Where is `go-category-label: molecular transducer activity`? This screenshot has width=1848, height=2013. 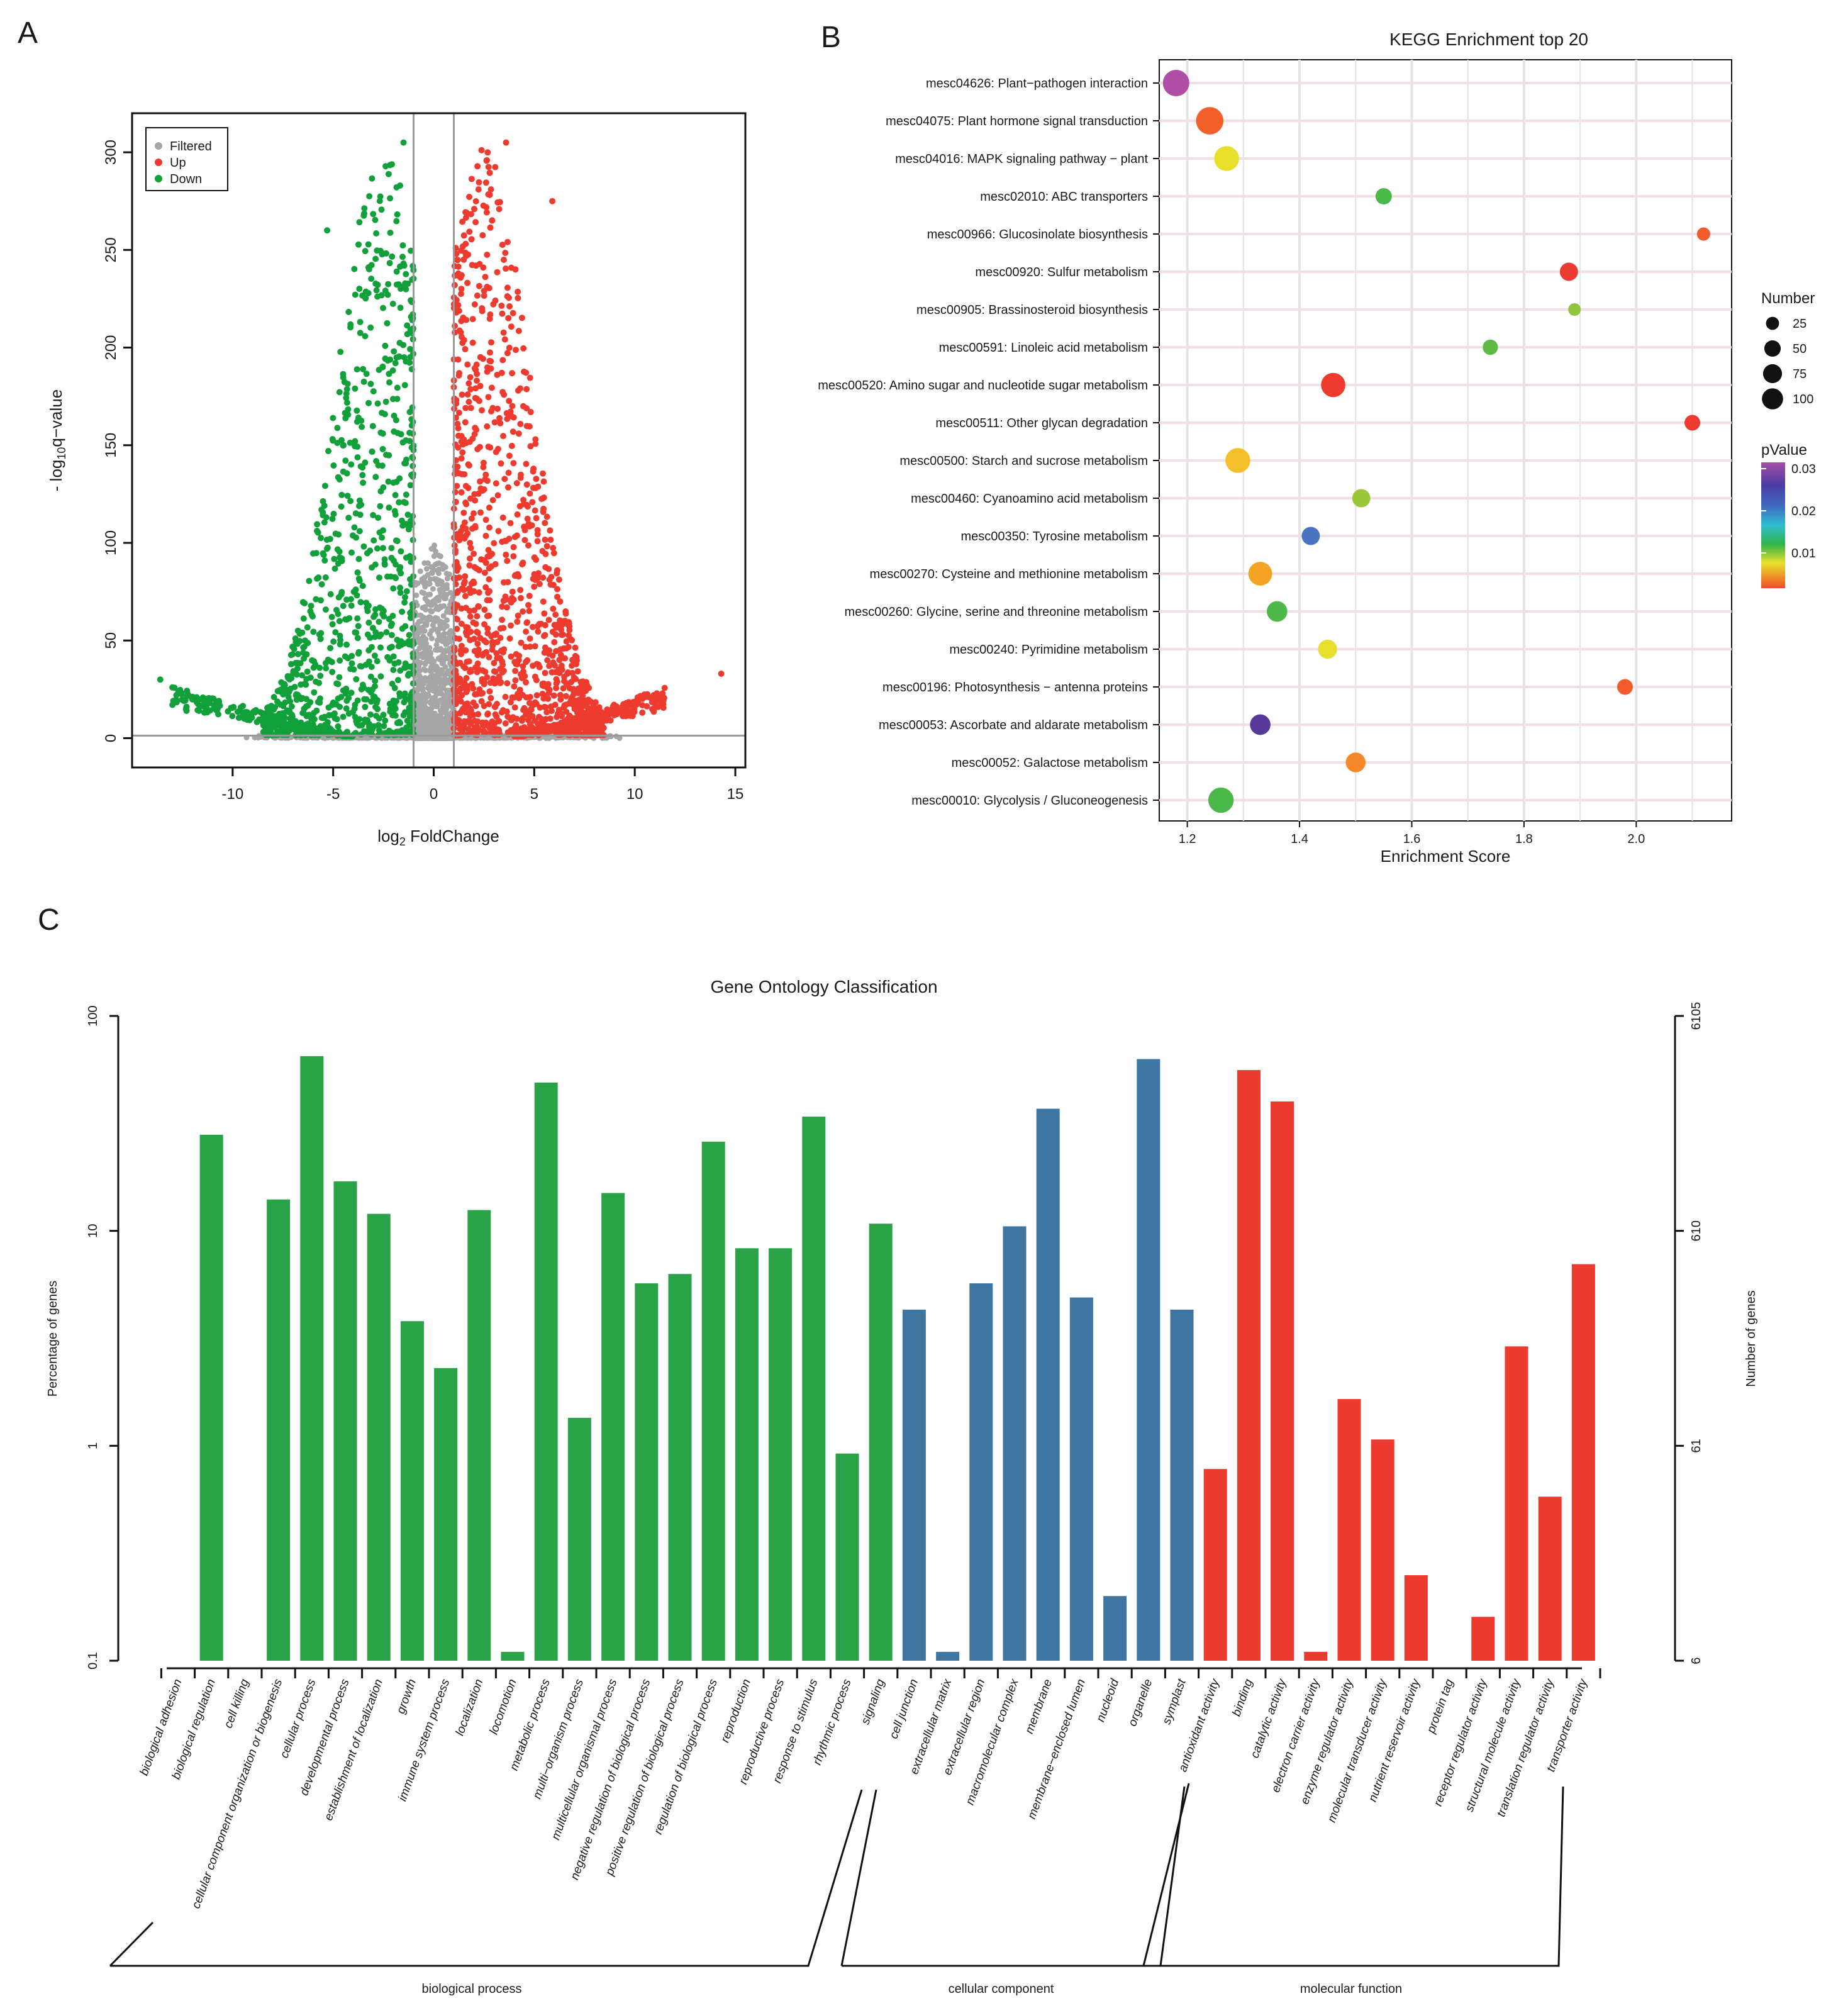
go-category-label: molecular transducer activity is located at coordinates (1357, 1750).